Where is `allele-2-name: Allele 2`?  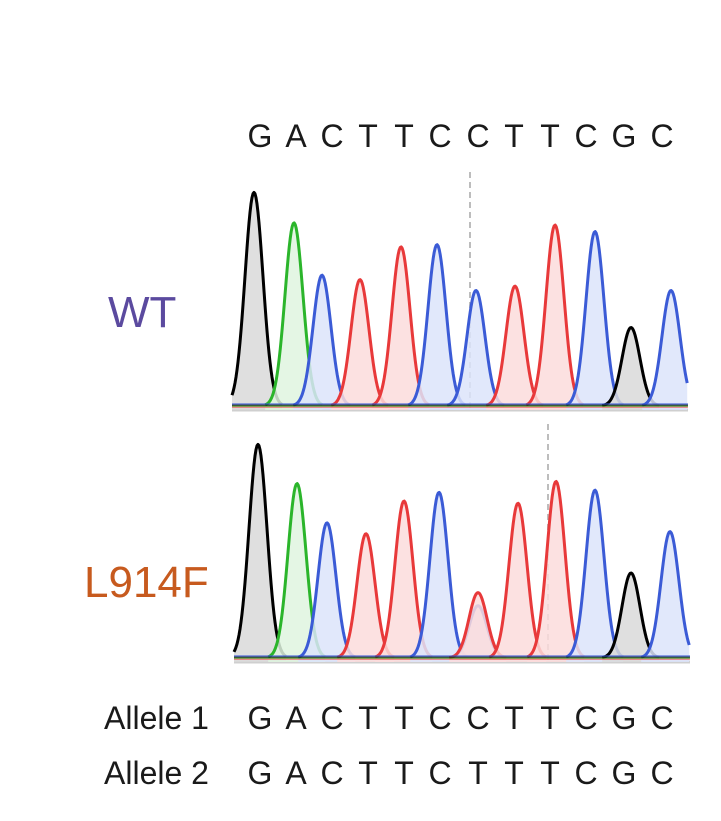 allele-2-name: Allele 2 is located at coordinates (156, 773).